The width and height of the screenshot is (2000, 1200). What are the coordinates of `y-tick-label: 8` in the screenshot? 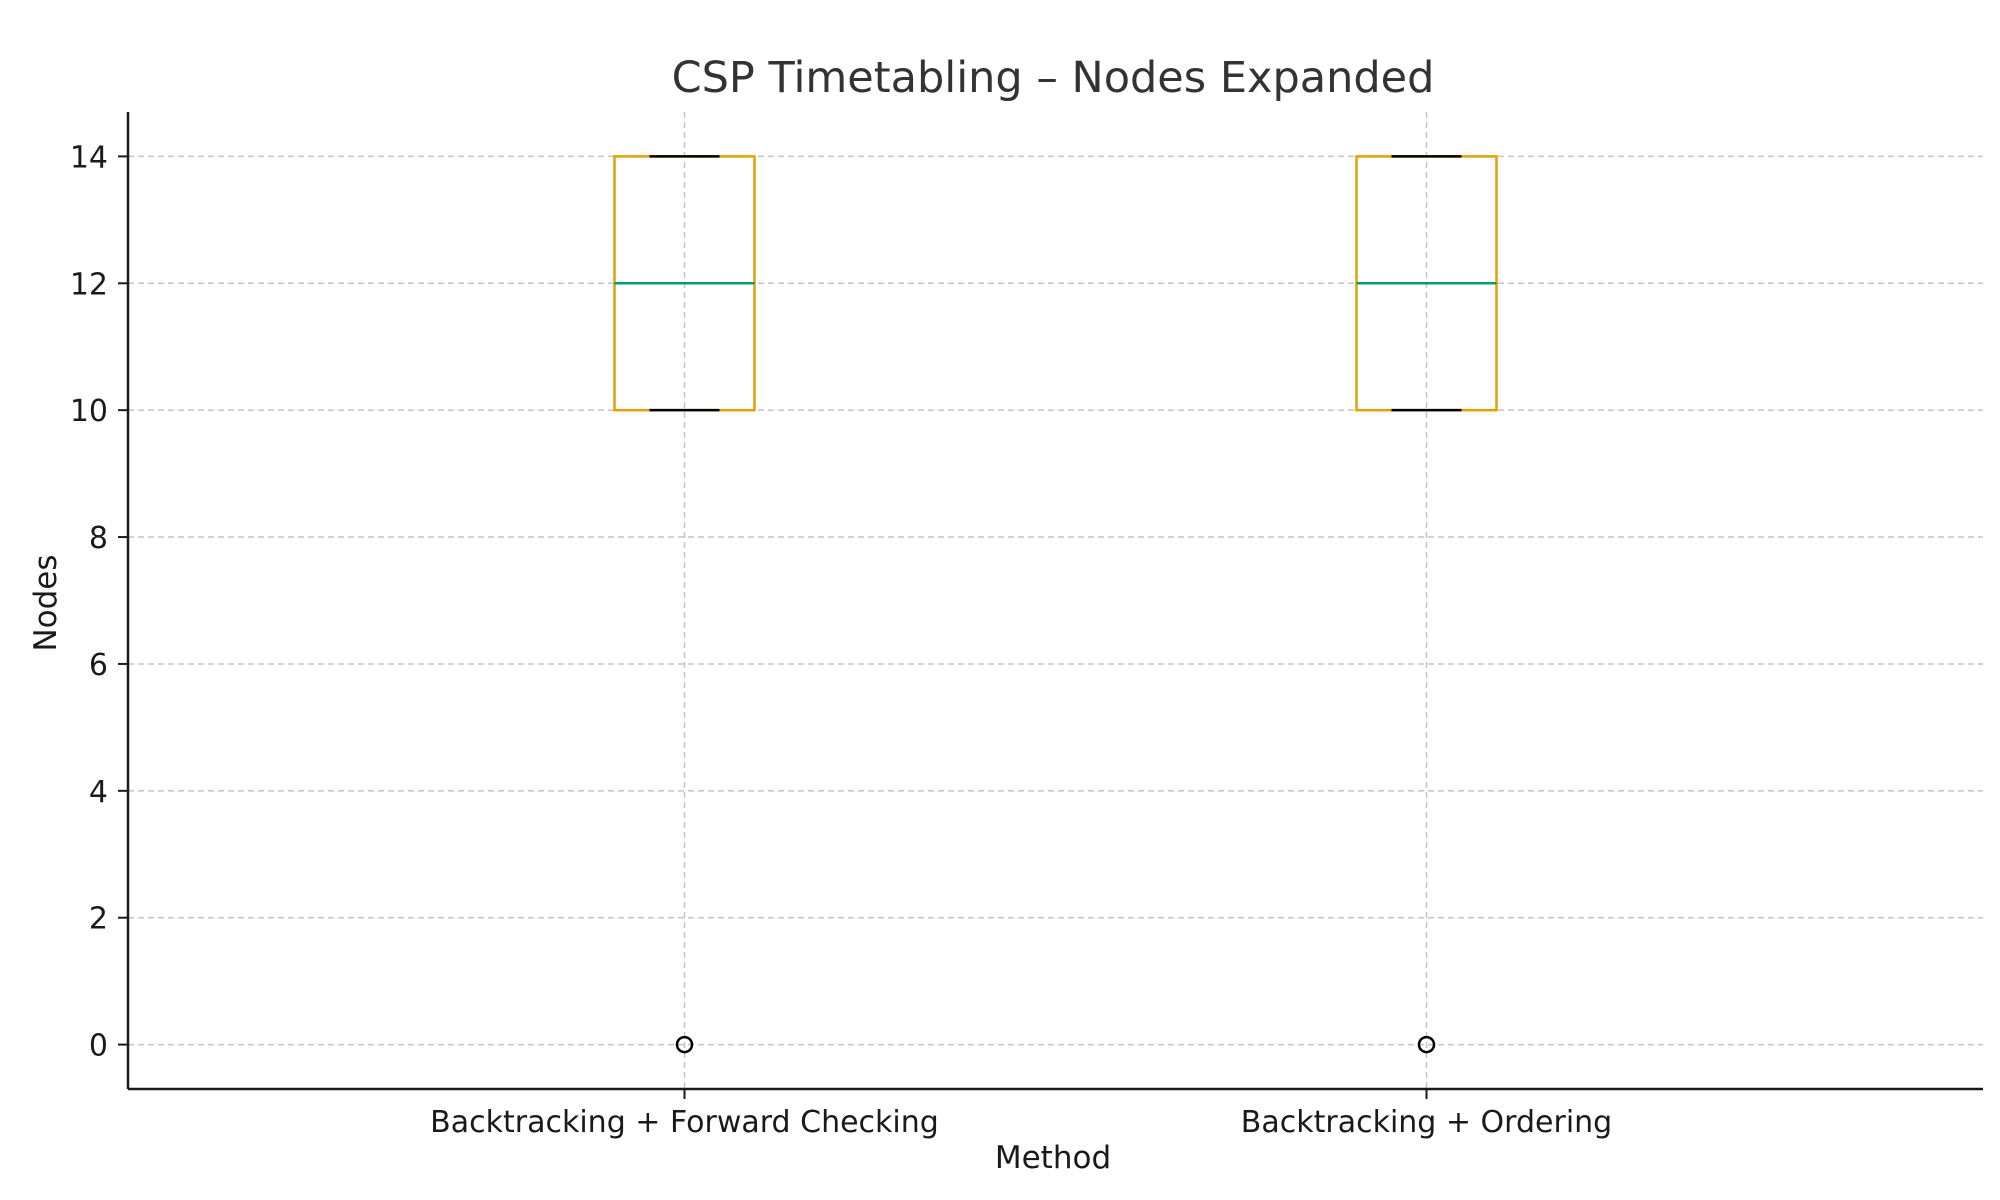 It's located at (98, 538).